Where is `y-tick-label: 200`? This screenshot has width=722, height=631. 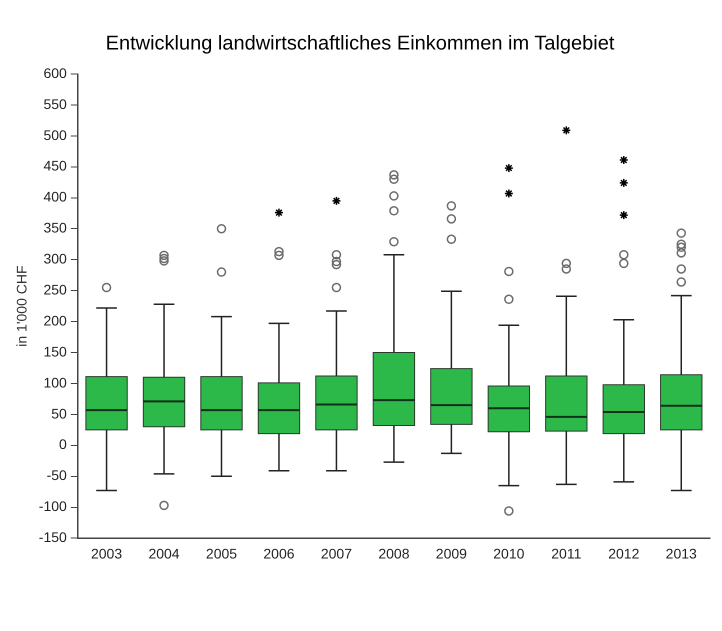 y-tick-label: 200 is located at coordinates (55, 320).